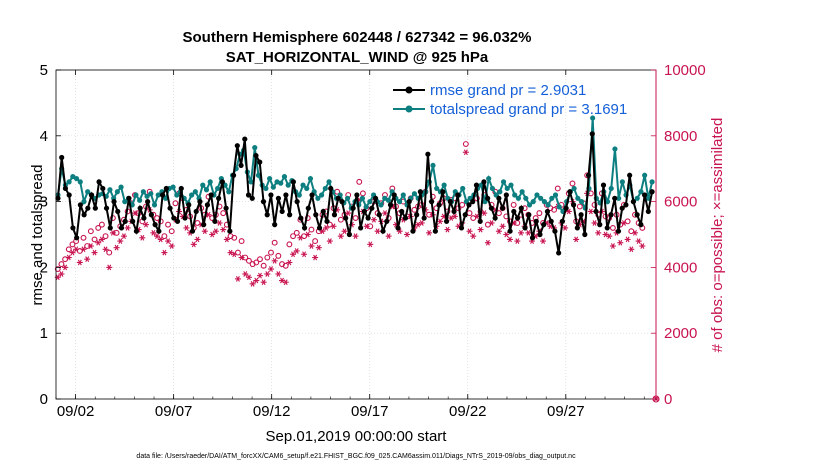  Describe the element at coordinates (44, 399) in the screenshot. I see `y-left-tick-label: 0` at that location.